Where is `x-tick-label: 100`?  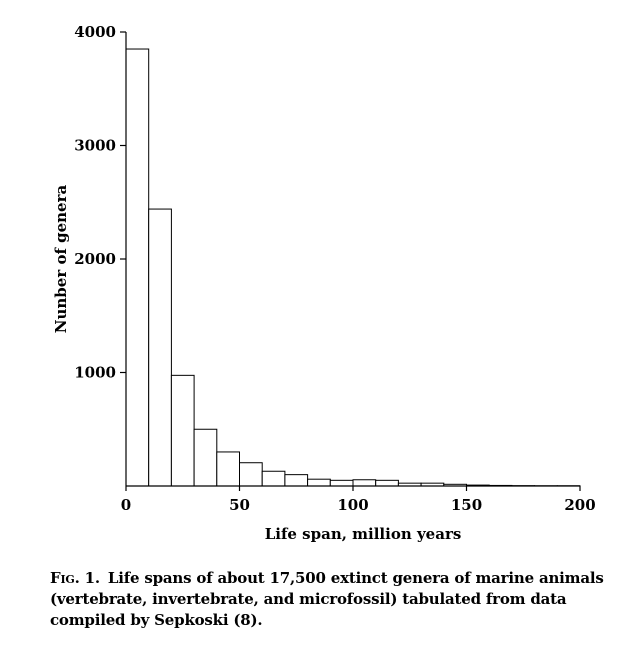
x-tick-label: 100 is located at coordinates (352, 505).